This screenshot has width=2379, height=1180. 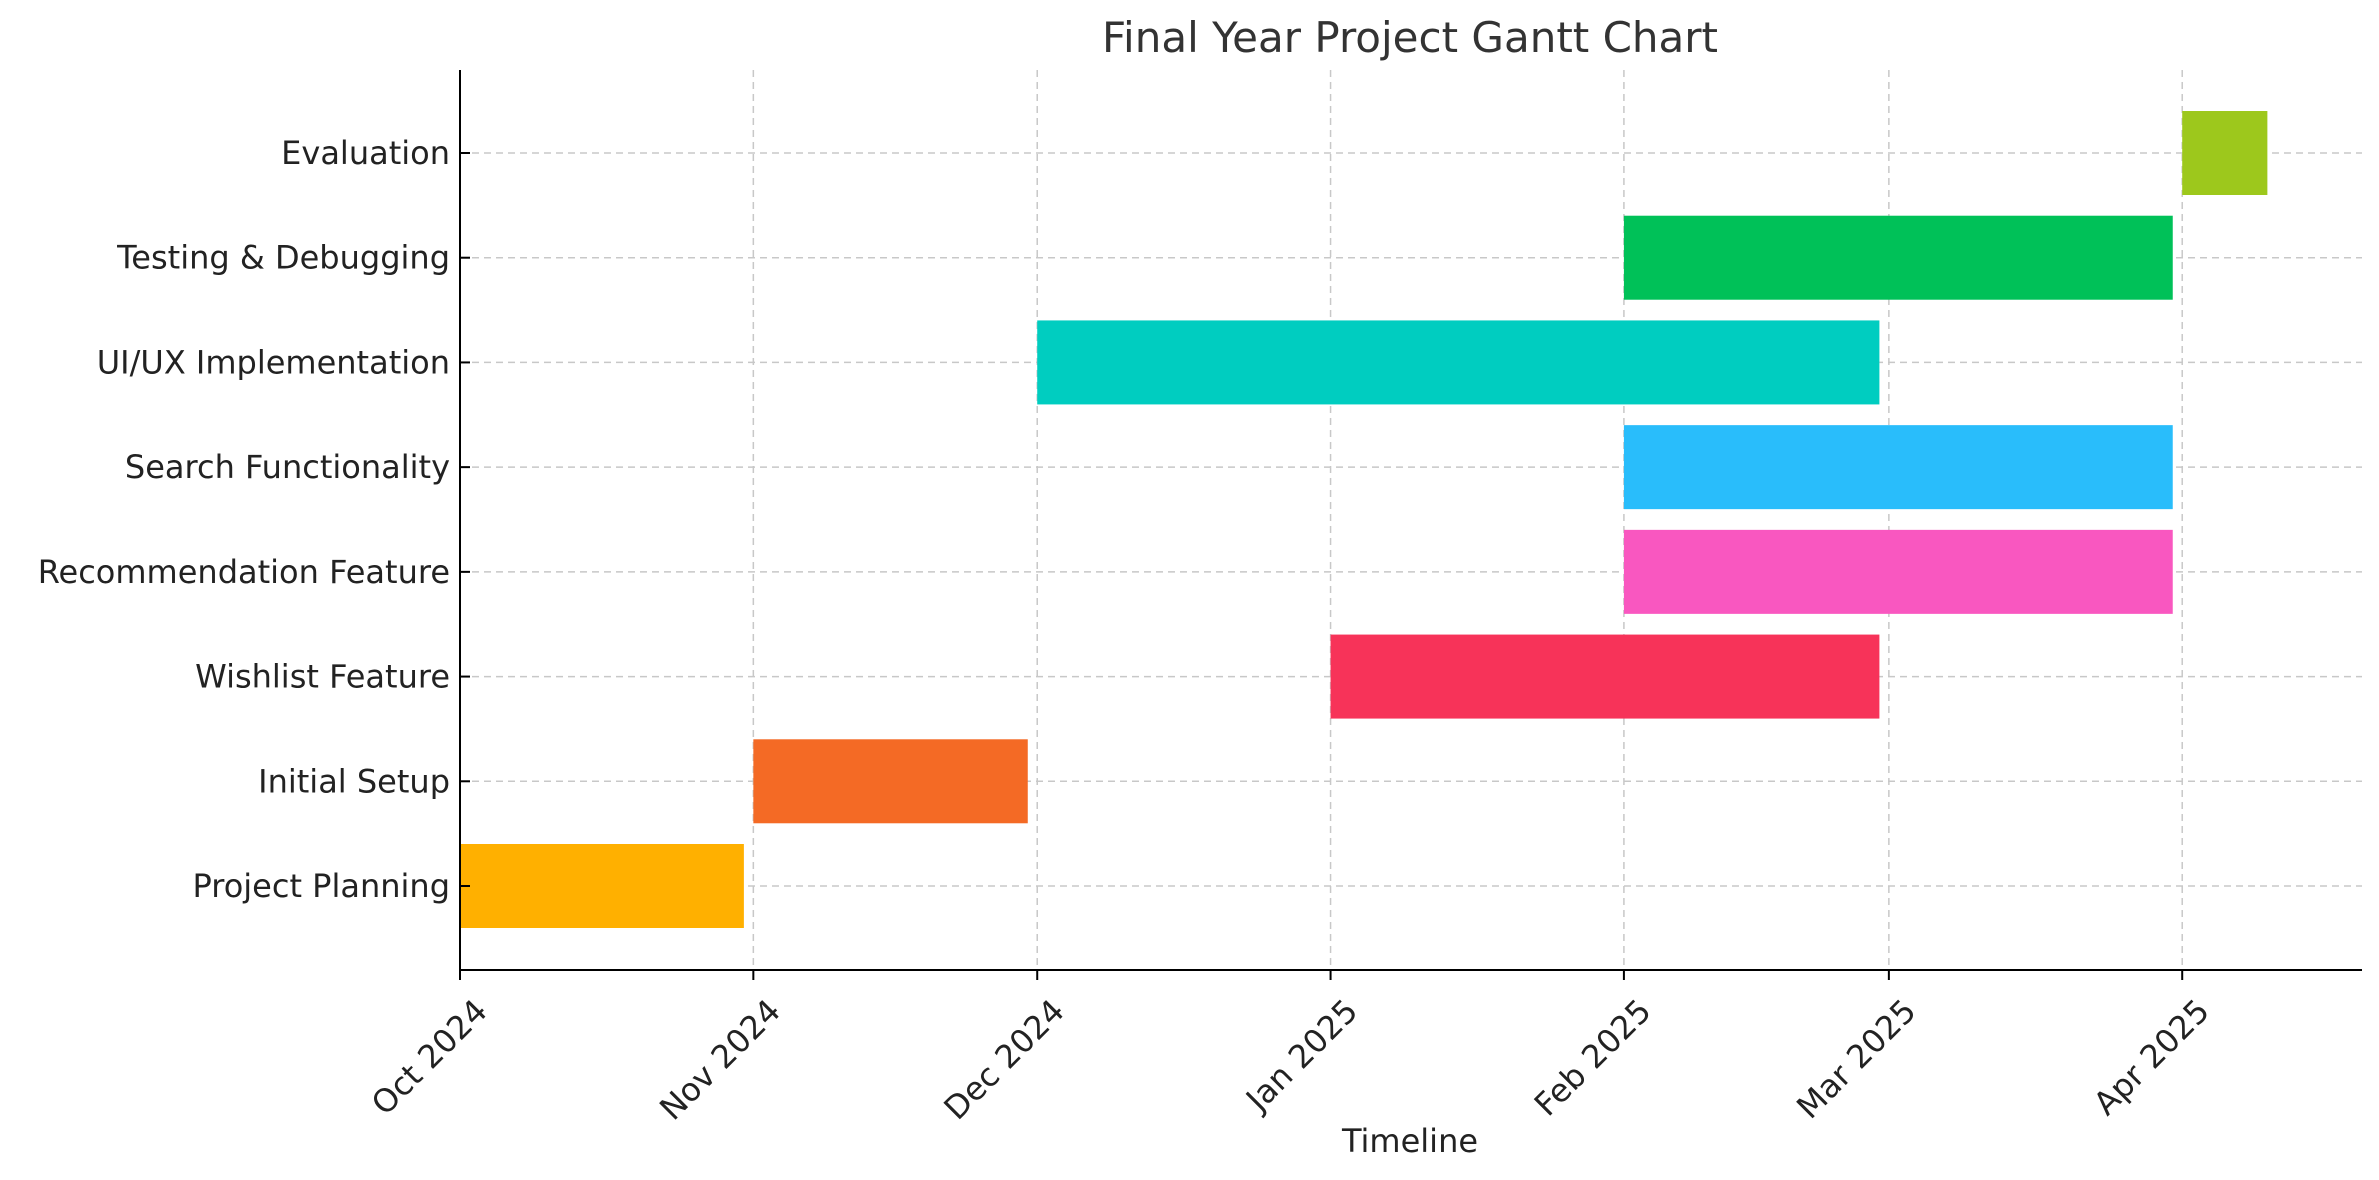 I want to click on y-tick-label: Evaluation, so click(x=365, y=153).